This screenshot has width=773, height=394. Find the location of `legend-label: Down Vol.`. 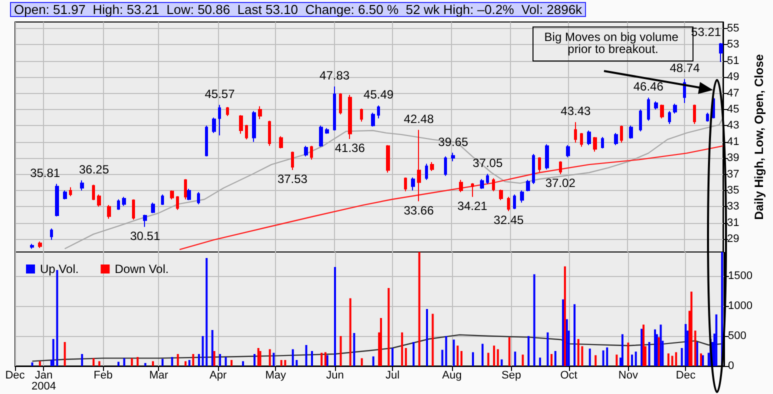

legend-label: Down Vol. is located at coordinates (141, 269).